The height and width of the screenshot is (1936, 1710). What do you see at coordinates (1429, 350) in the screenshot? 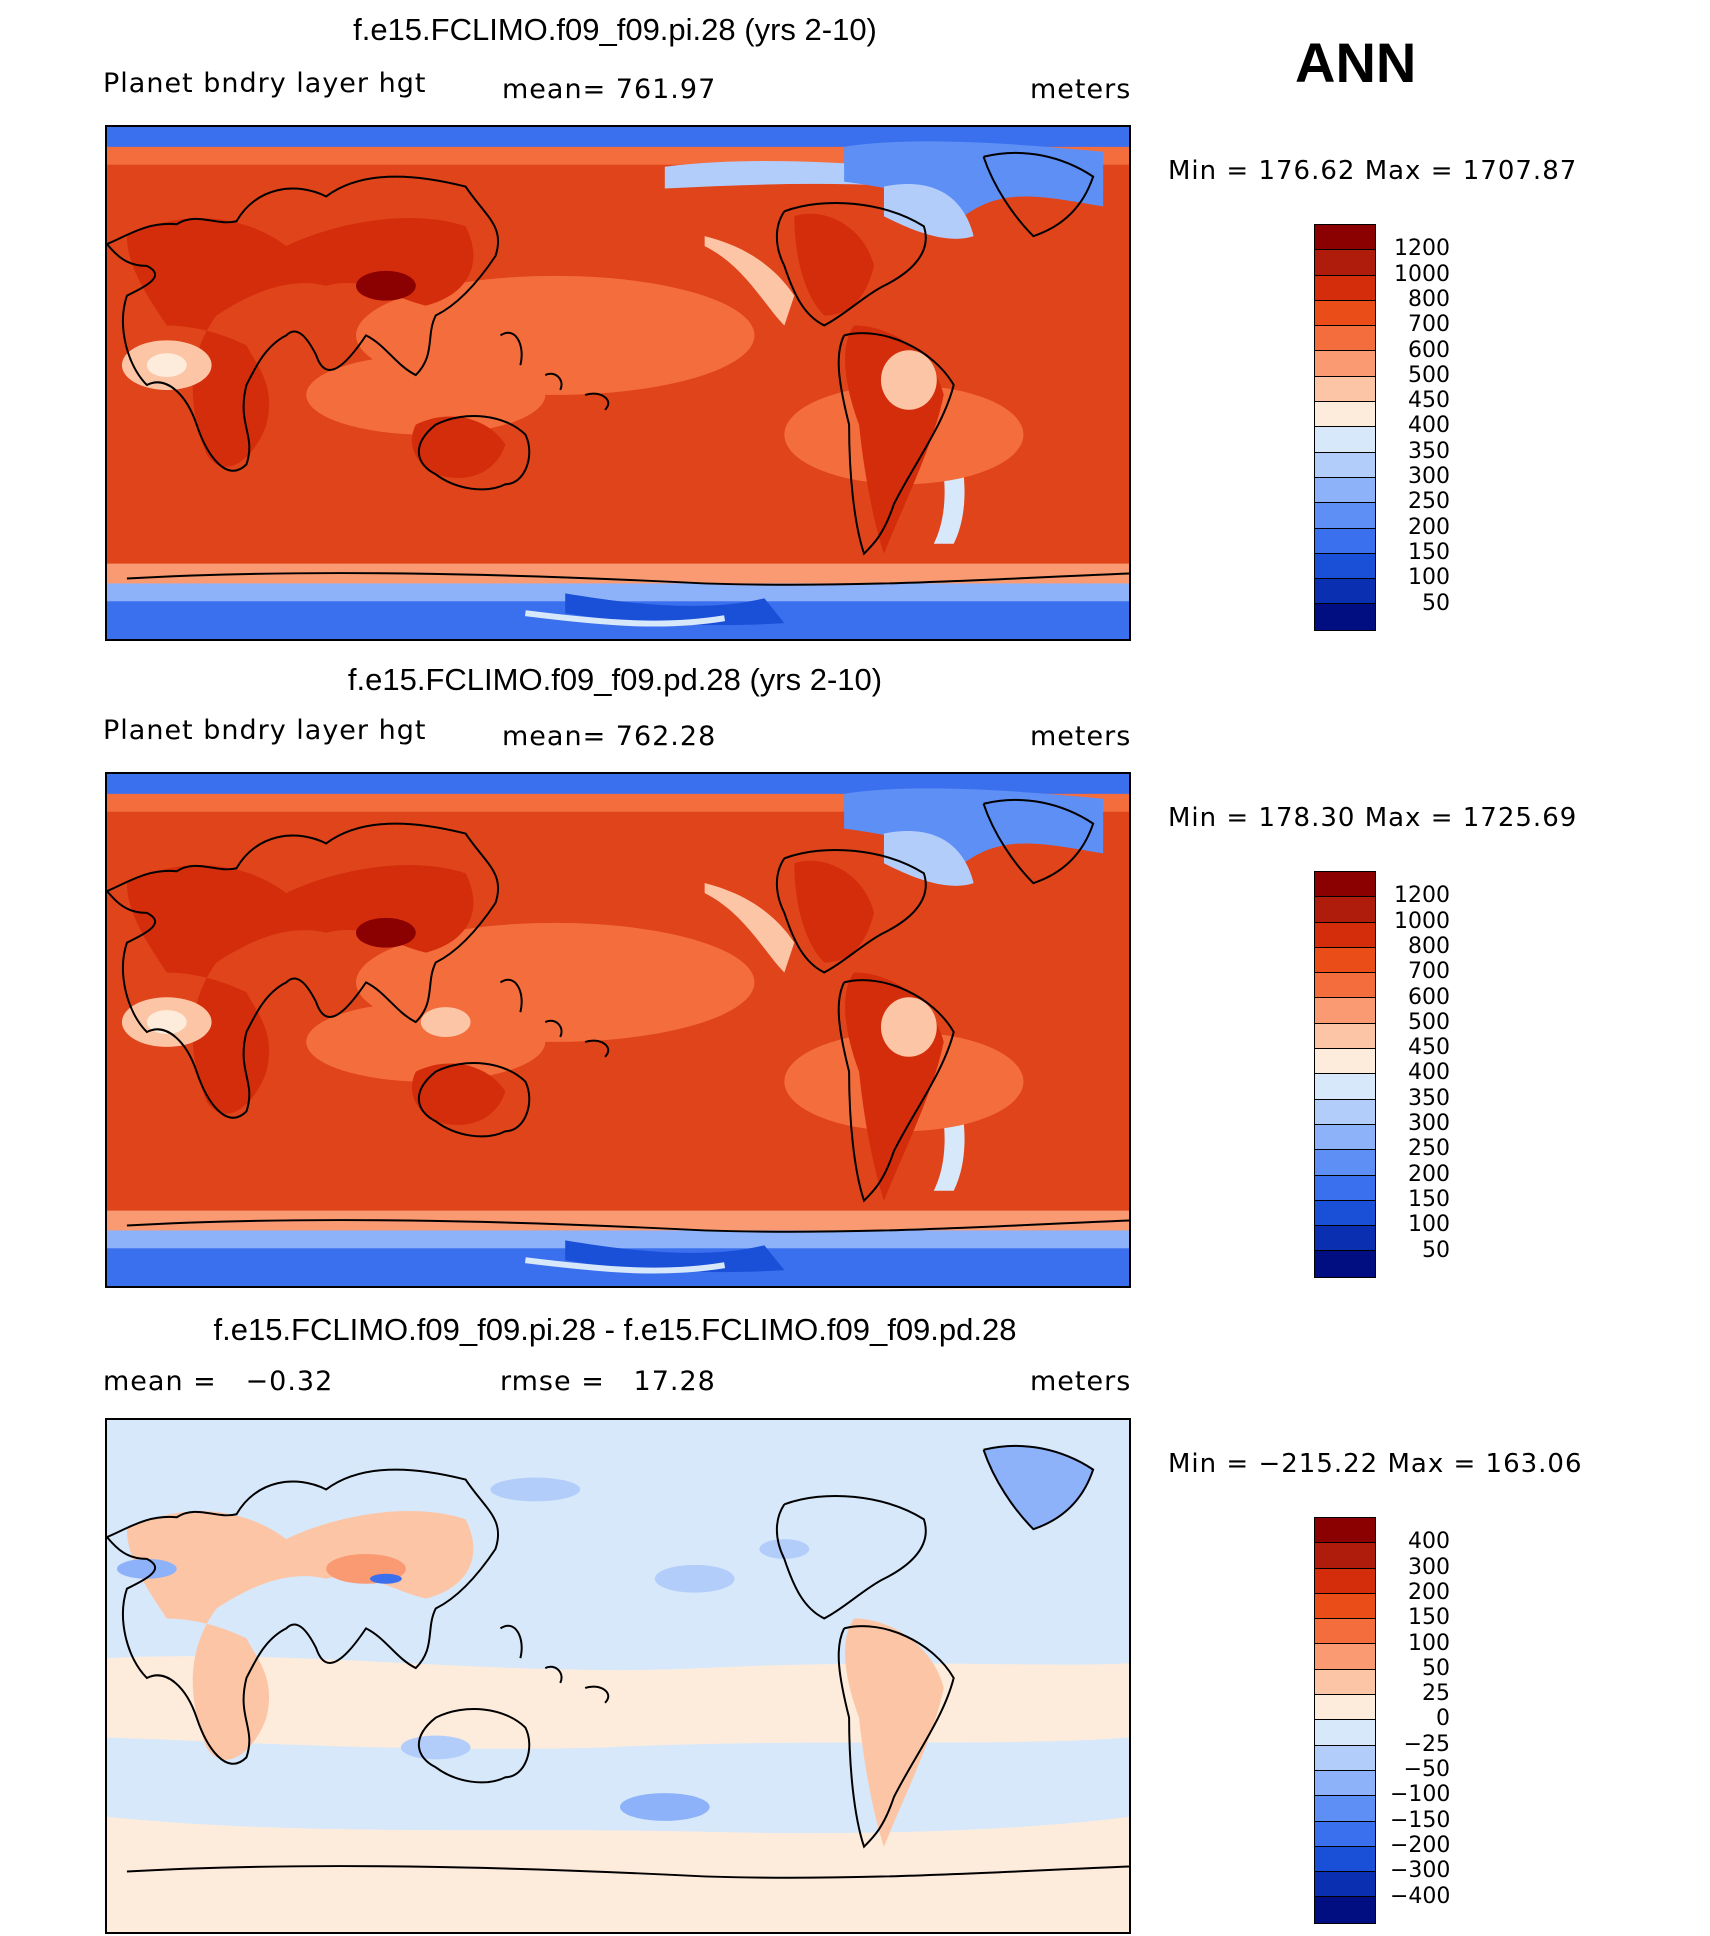
I see `colorbar-tick-label: 600` at bounding box center [1429, 350].